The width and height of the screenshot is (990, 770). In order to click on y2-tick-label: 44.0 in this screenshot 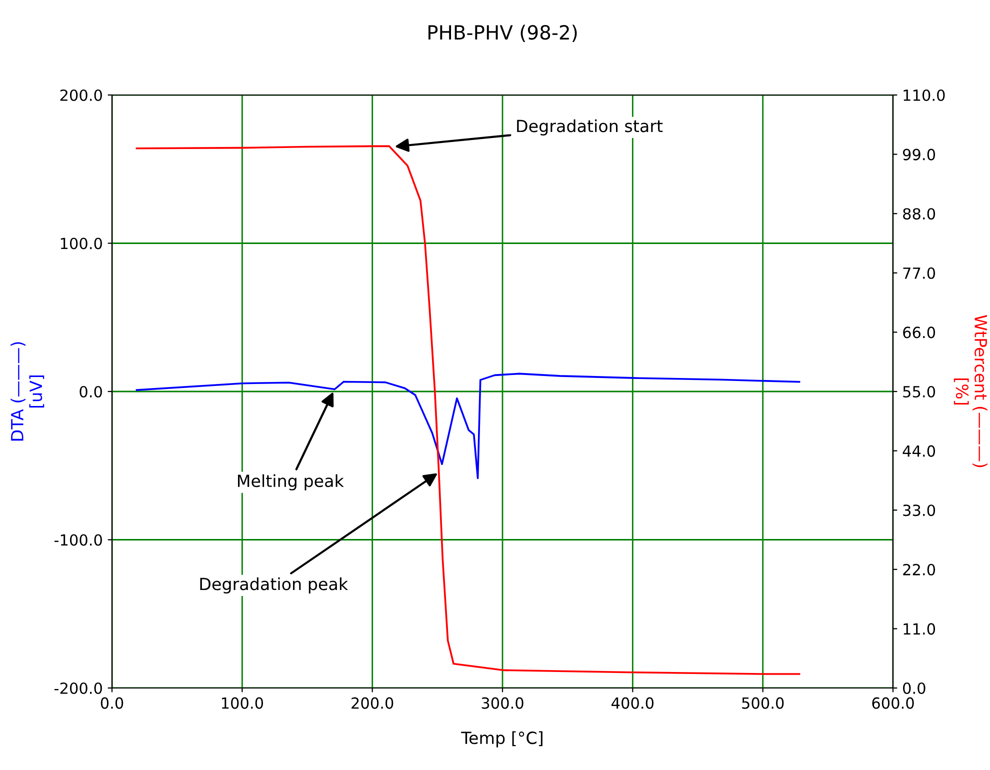, I will do `click(919, 451)`.